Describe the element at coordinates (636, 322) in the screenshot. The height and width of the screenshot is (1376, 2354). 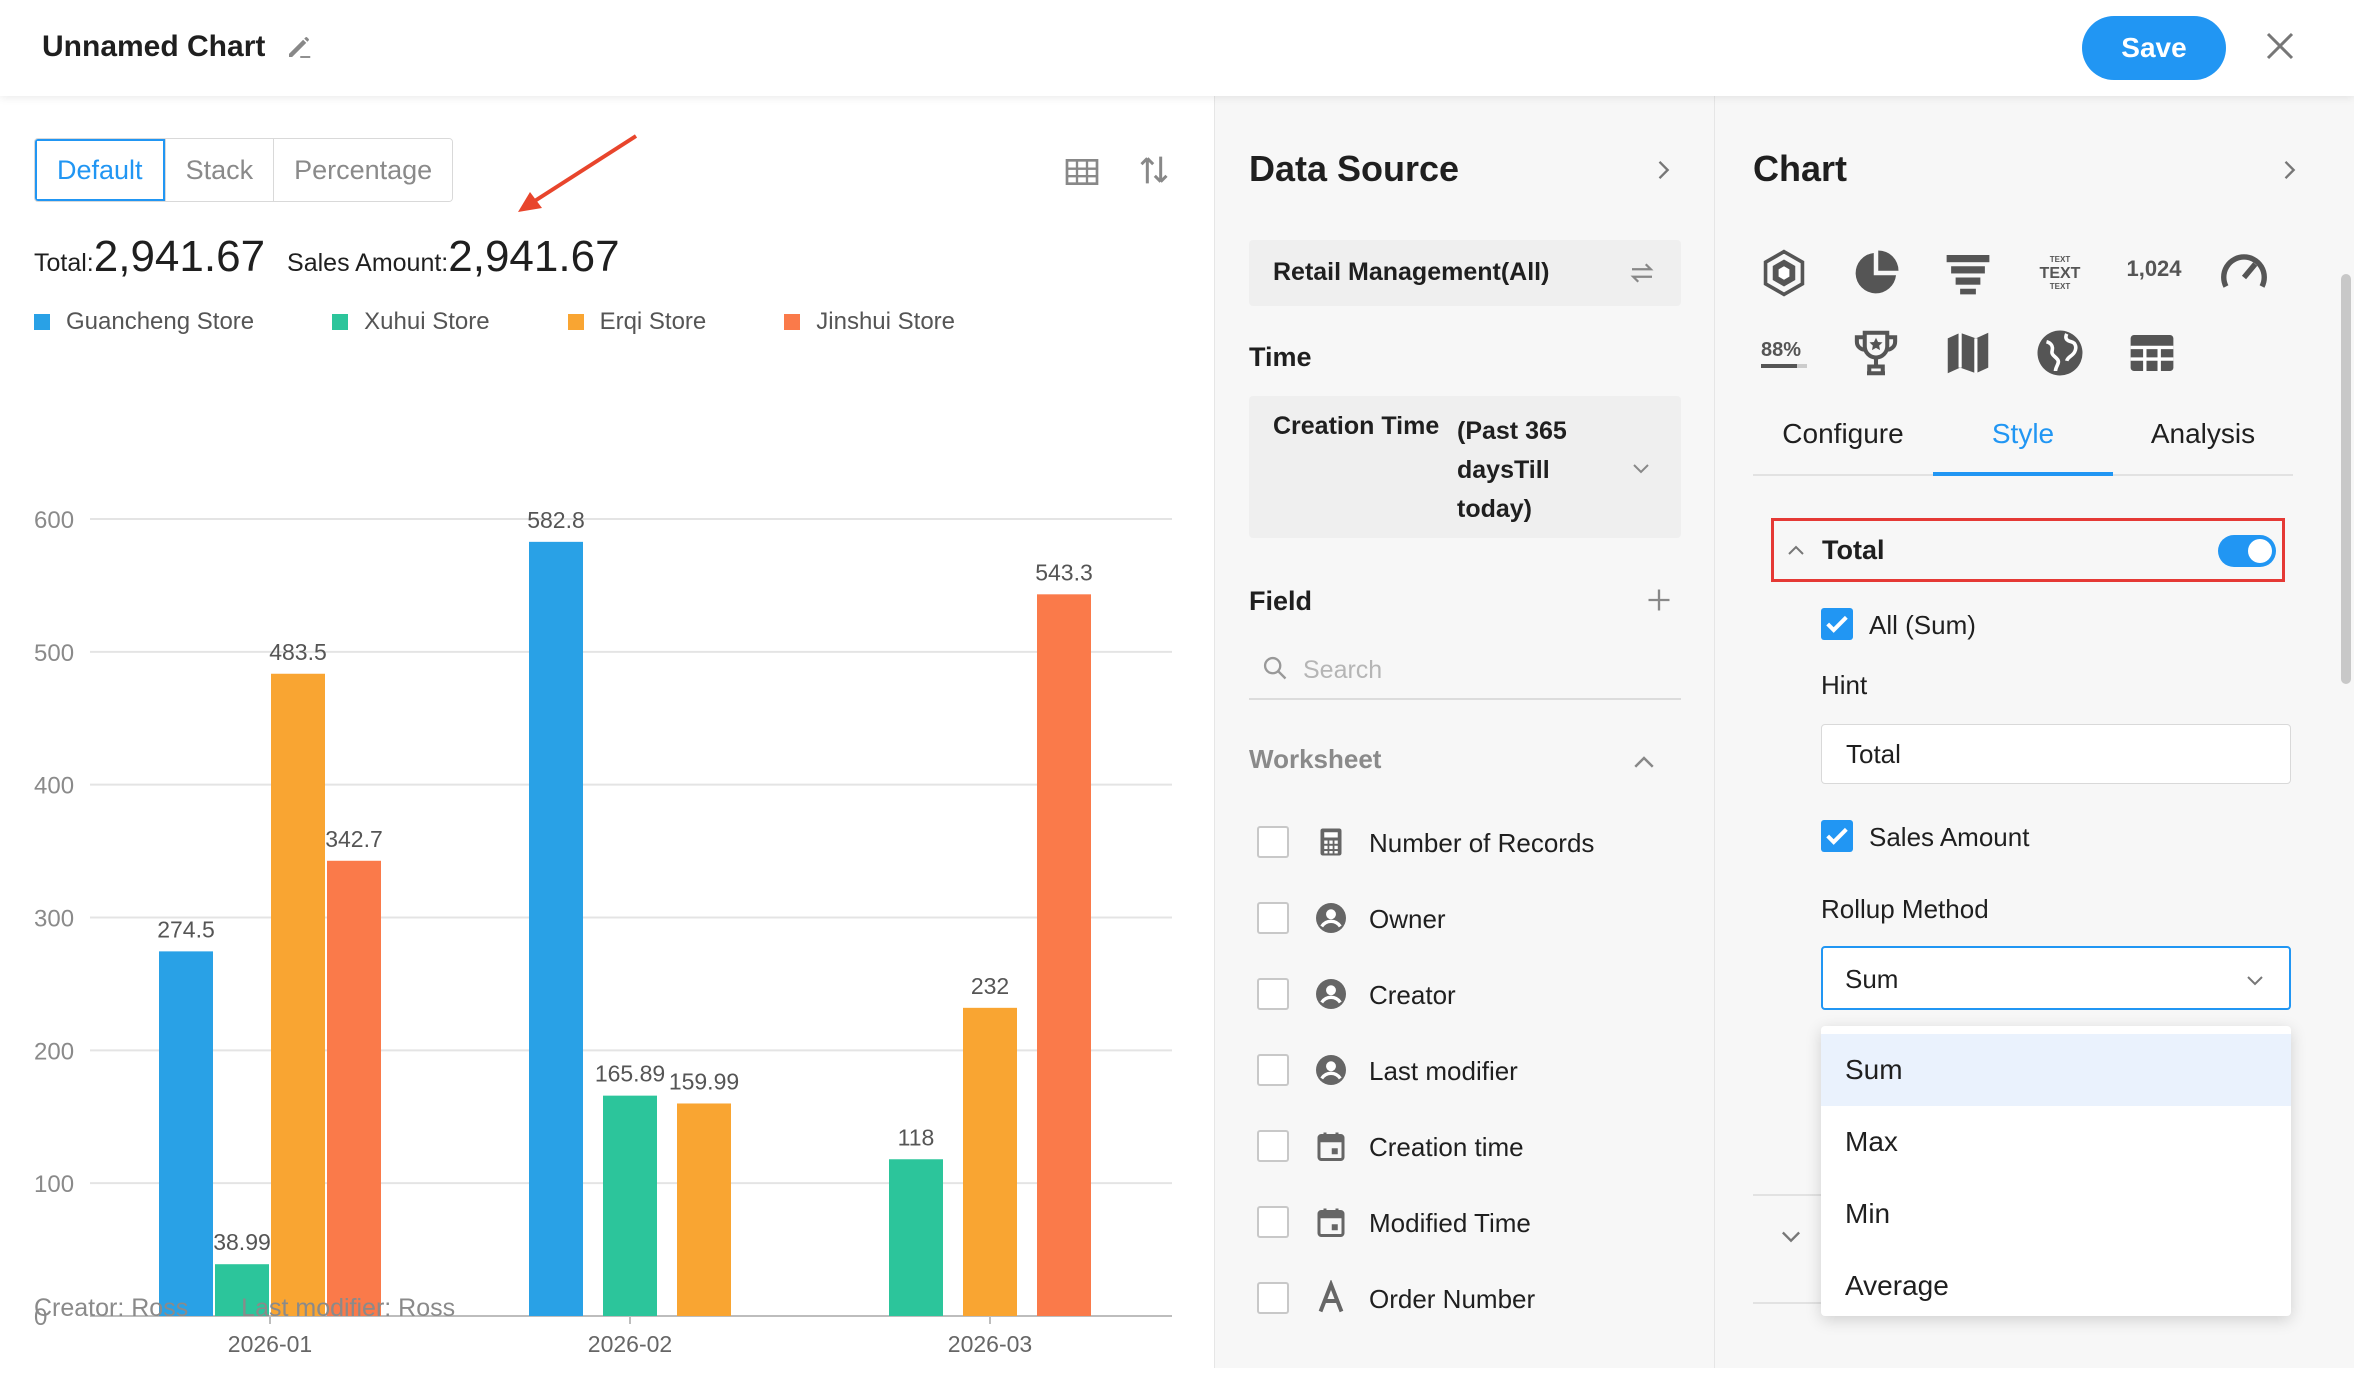
I see `legend-item: Erqi Store` at that location.